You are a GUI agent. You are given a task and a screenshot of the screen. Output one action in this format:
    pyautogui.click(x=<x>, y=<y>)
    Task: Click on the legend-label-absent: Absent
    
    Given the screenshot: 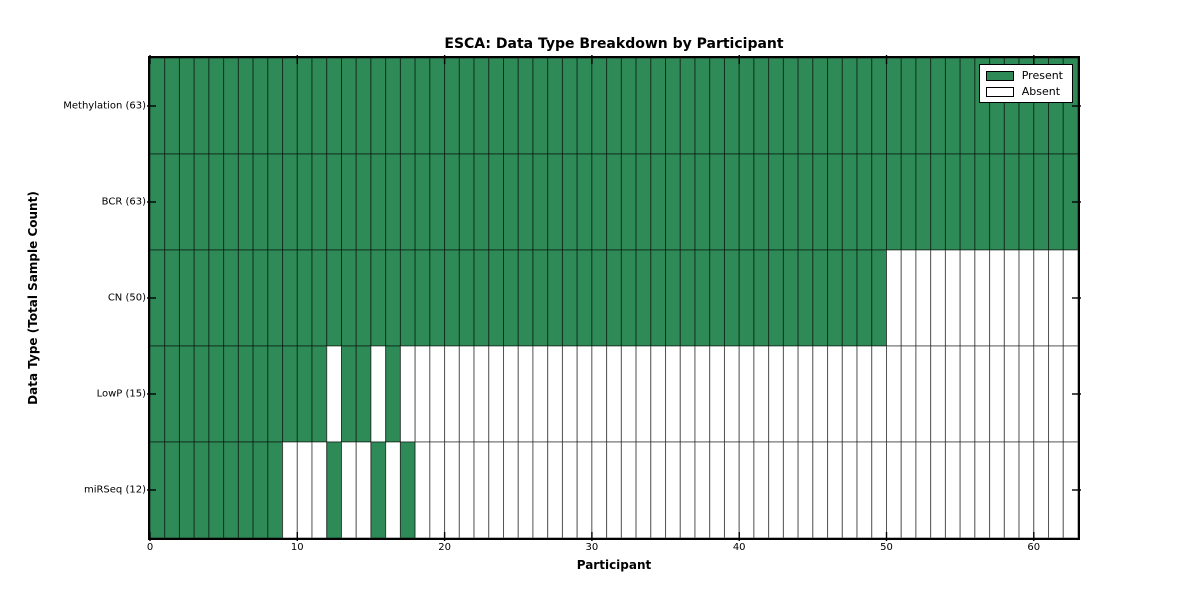 What is the action you would take?
    pyautogui.click(x=1041, y=91)
    